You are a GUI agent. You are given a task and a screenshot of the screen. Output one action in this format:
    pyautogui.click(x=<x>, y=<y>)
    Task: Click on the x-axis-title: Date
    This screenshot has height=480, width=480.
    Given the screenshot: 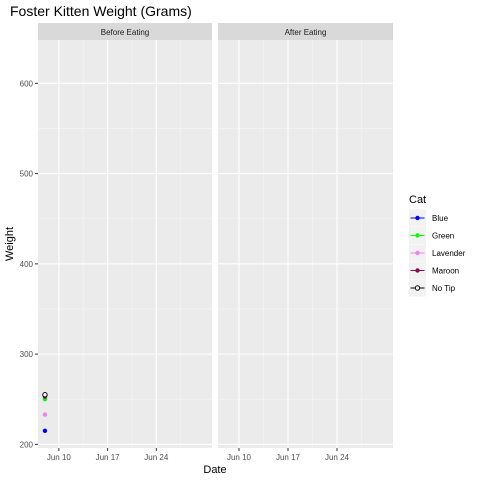 What is the action you would take?
    pyautogui.click(x=214, y=470)
    